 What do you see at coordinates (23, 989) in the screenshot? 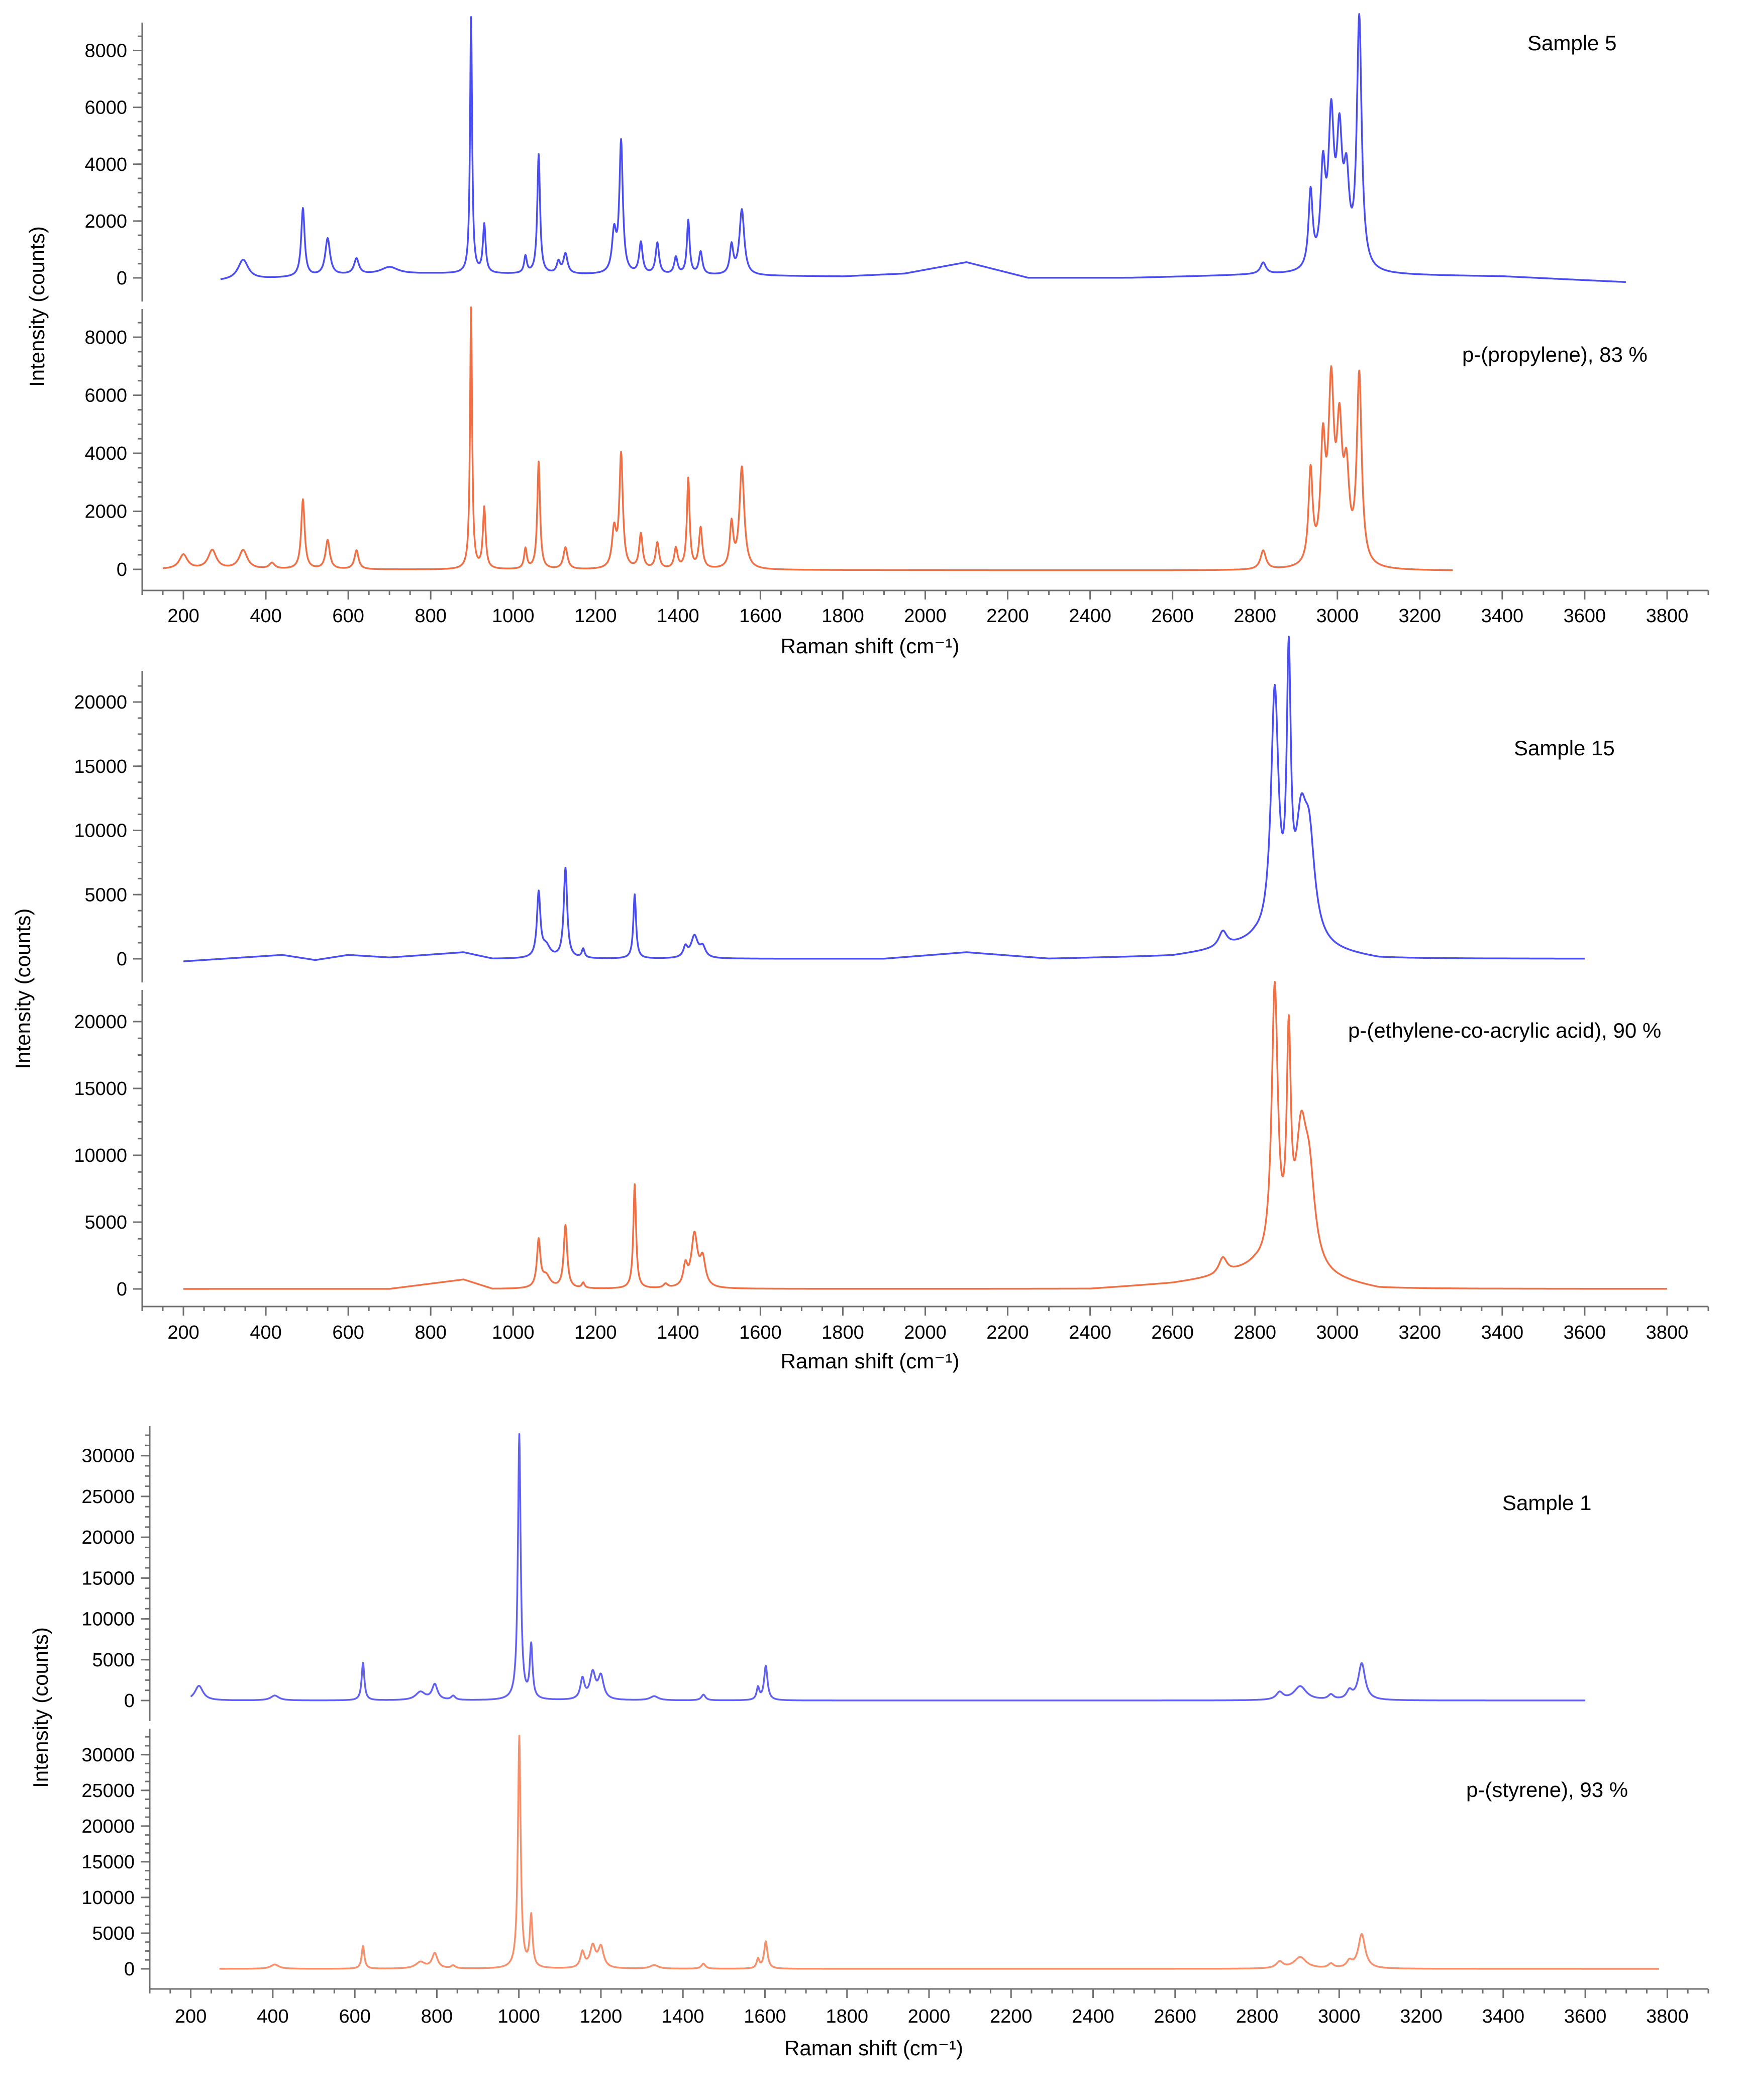
I see `y-axis-title: Intensity (counts)` at bounding box center [23, 989].